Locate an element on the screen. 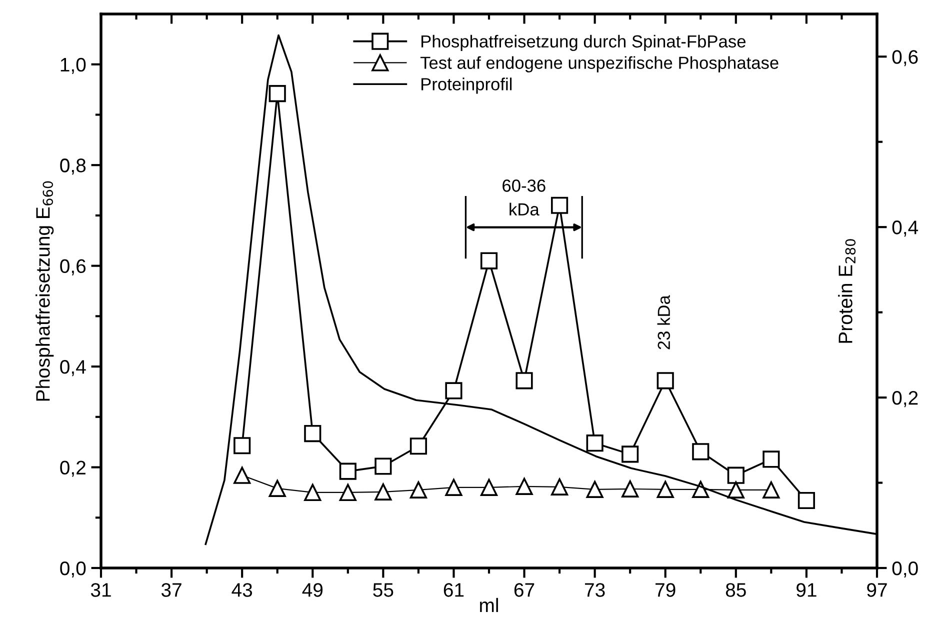 The image size is (931, 631). y-tick-label: 0,6 is located at coordinates (73, 267).